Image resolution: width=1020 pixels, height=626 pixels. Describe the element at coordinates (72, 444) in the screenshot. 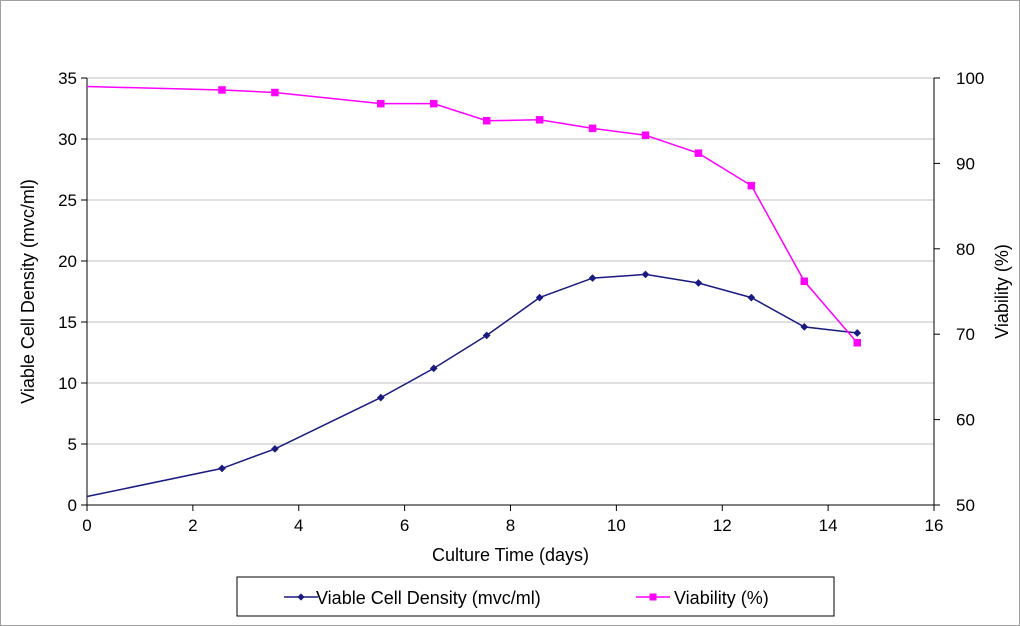

I see `y-left-tick-label: 5` at that location.